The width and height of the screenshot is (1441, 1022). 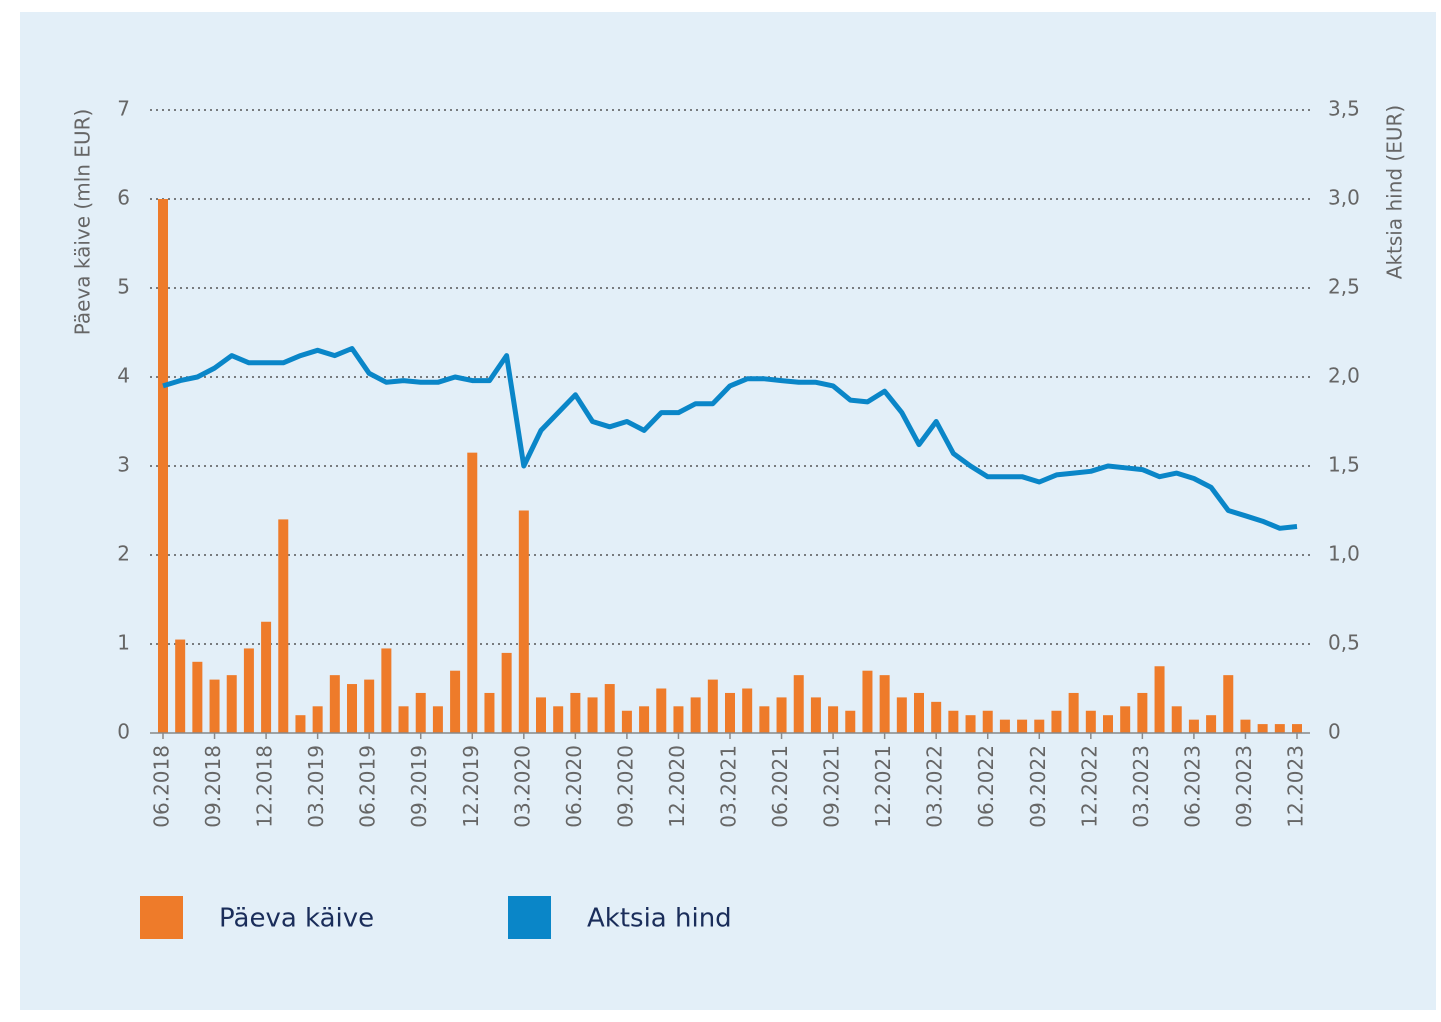 I want to click on y-tick-label: 0, so click(x=123, y=732).